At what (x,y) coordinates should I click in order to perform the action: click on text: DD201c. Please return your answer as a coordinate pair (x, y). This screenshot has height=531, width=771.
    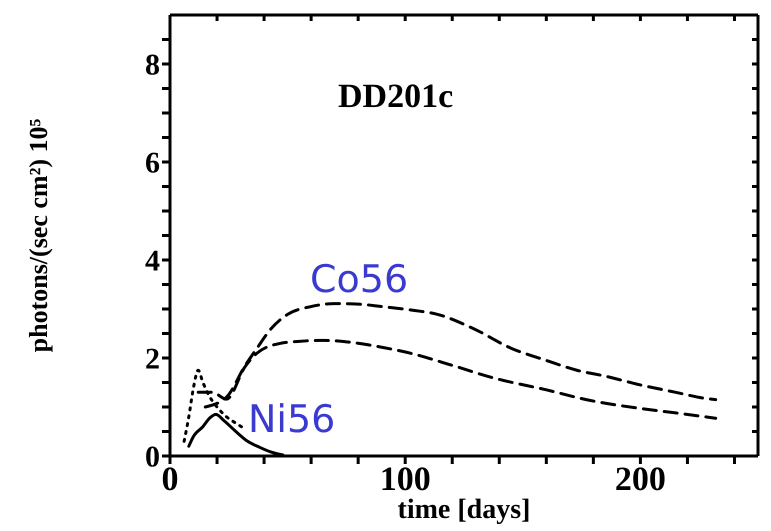
    Looking at the image, I should click on (396, 97).